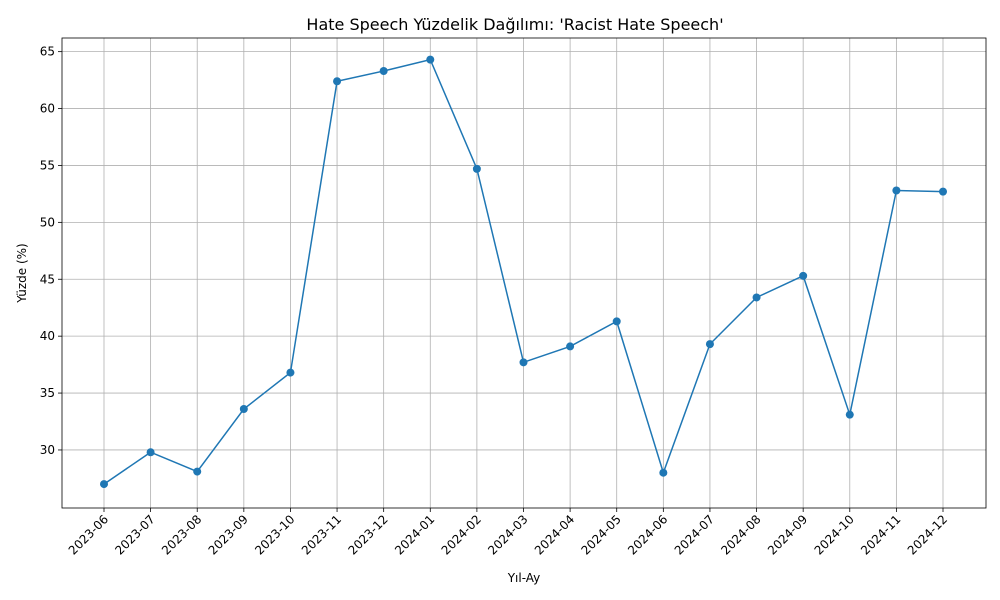 This screenshot has height=600, width=1000. Describe the element at coordinates (524, 578) in the screenshot. I see `x-axis-label: Yıl-Ay` at that location.